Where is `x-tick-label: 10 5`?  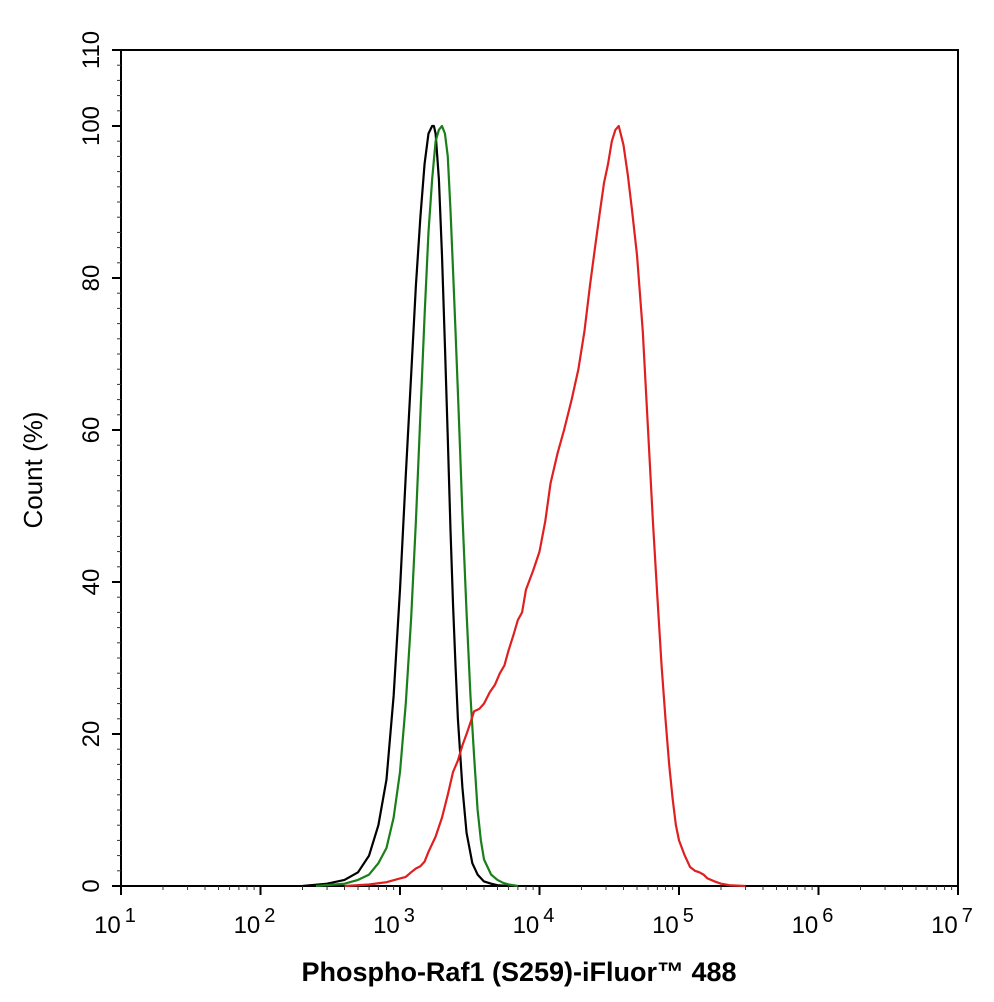 x-tick-label: 10 5 is located at coordinates (673, 922).